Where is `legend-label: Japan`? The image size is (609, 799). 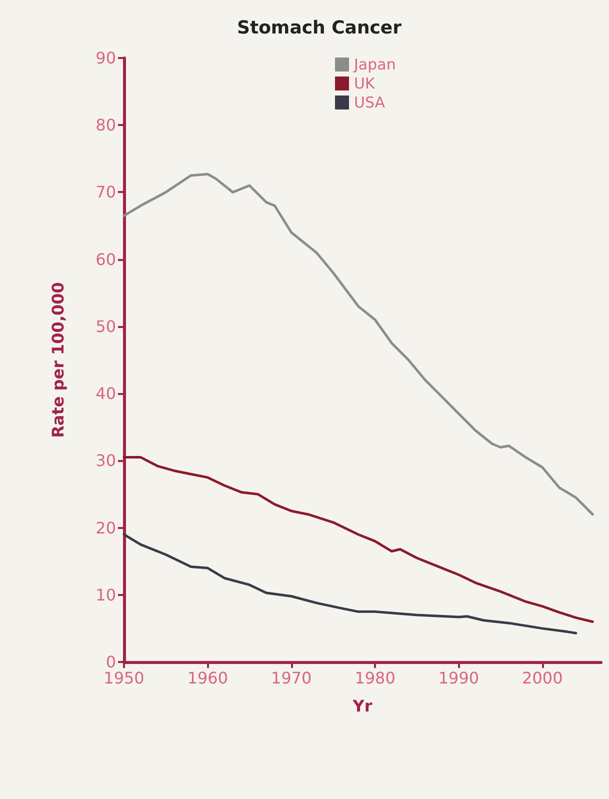
legend-label: Japan is located at coordinates (374, 65).